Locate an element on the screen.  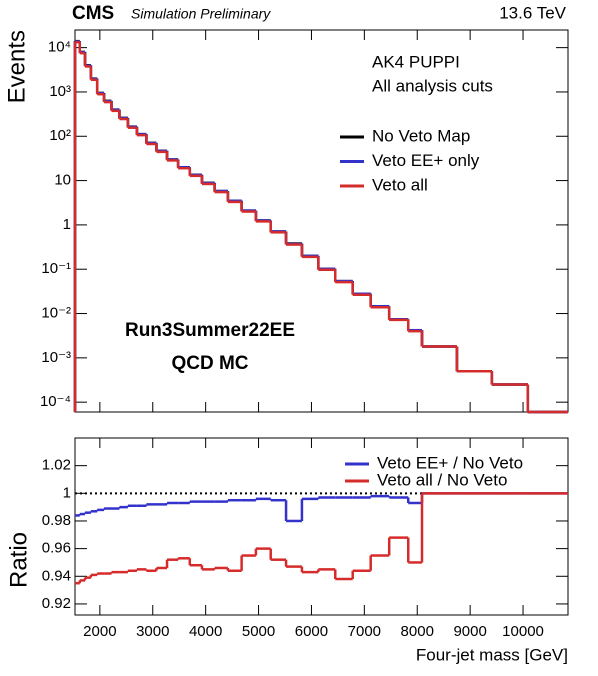
y-tick-label: 10³ is located at coordinates (60, 91).